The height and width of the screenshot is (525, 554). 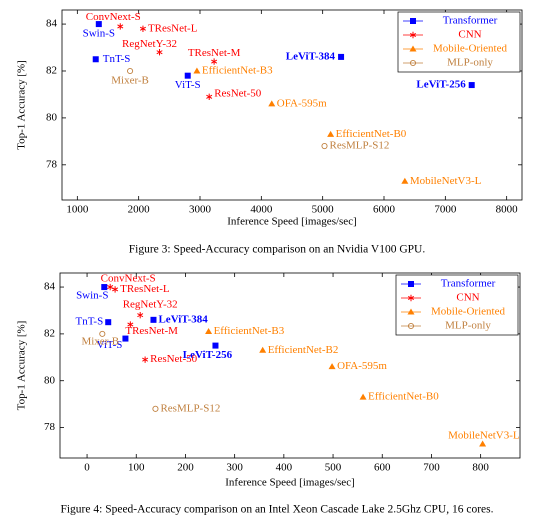 What do you see at coordinates (261, 210) in the screenshot?
I see `x-tick-label: 4000` at bounding box center [261, 210].